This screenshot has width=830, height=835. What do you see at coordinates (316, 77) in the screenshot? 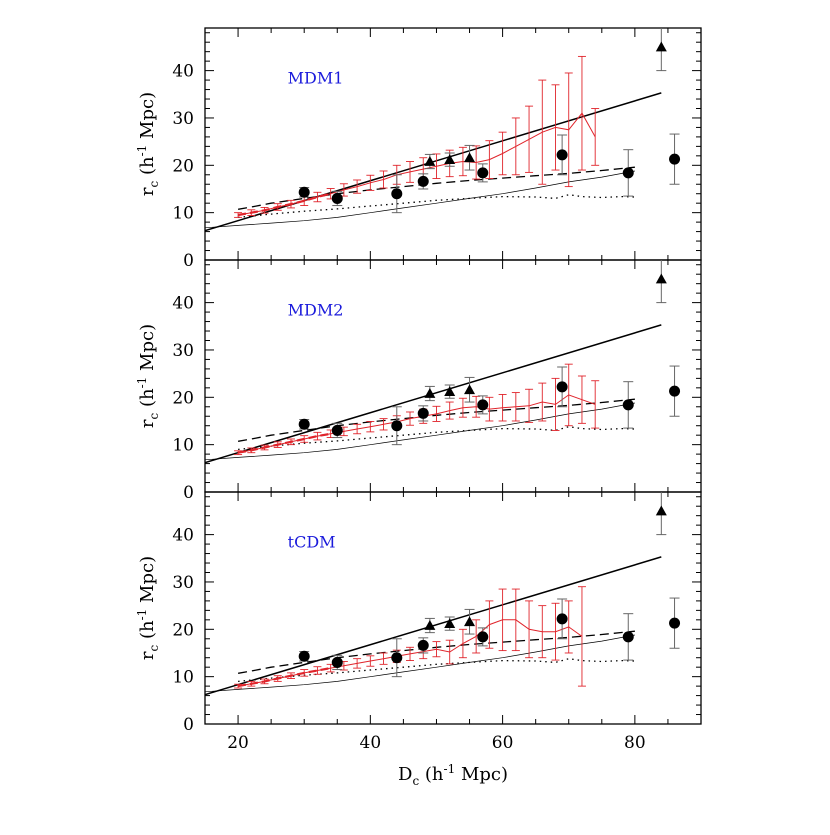
I see `panel-label: MDM1` at bounding box center [316, 77].